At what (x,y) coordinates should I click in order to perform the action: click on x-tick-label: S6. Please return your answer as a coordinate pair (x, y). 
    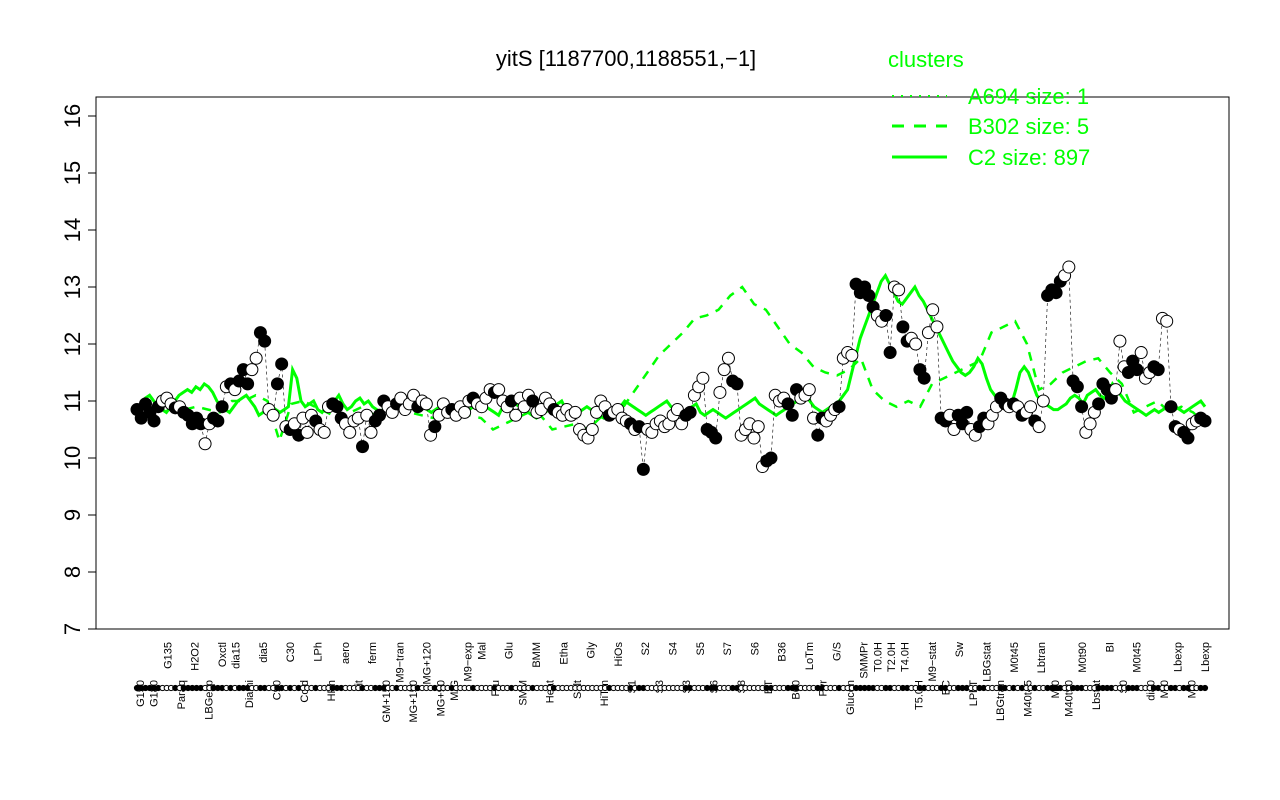
    Looking at the image, I should click on (755, 648).